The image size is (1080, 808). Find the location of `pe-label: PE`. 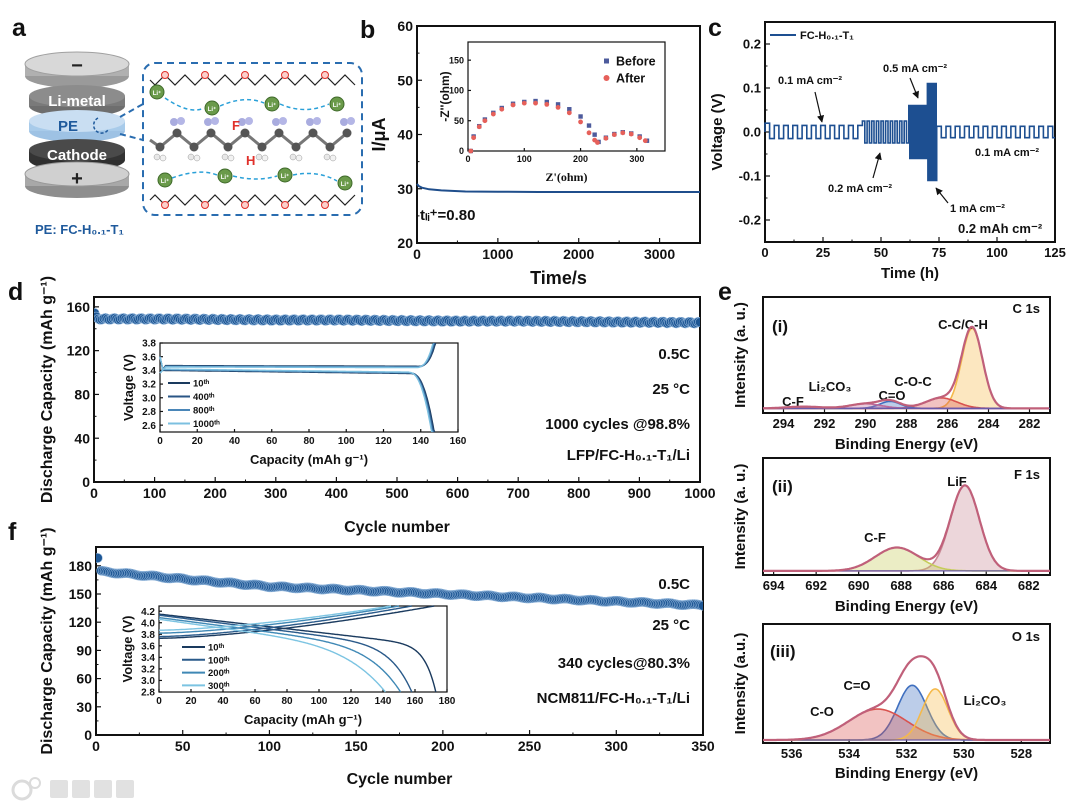

pe-label: PE is located at coordinates (68, 126).